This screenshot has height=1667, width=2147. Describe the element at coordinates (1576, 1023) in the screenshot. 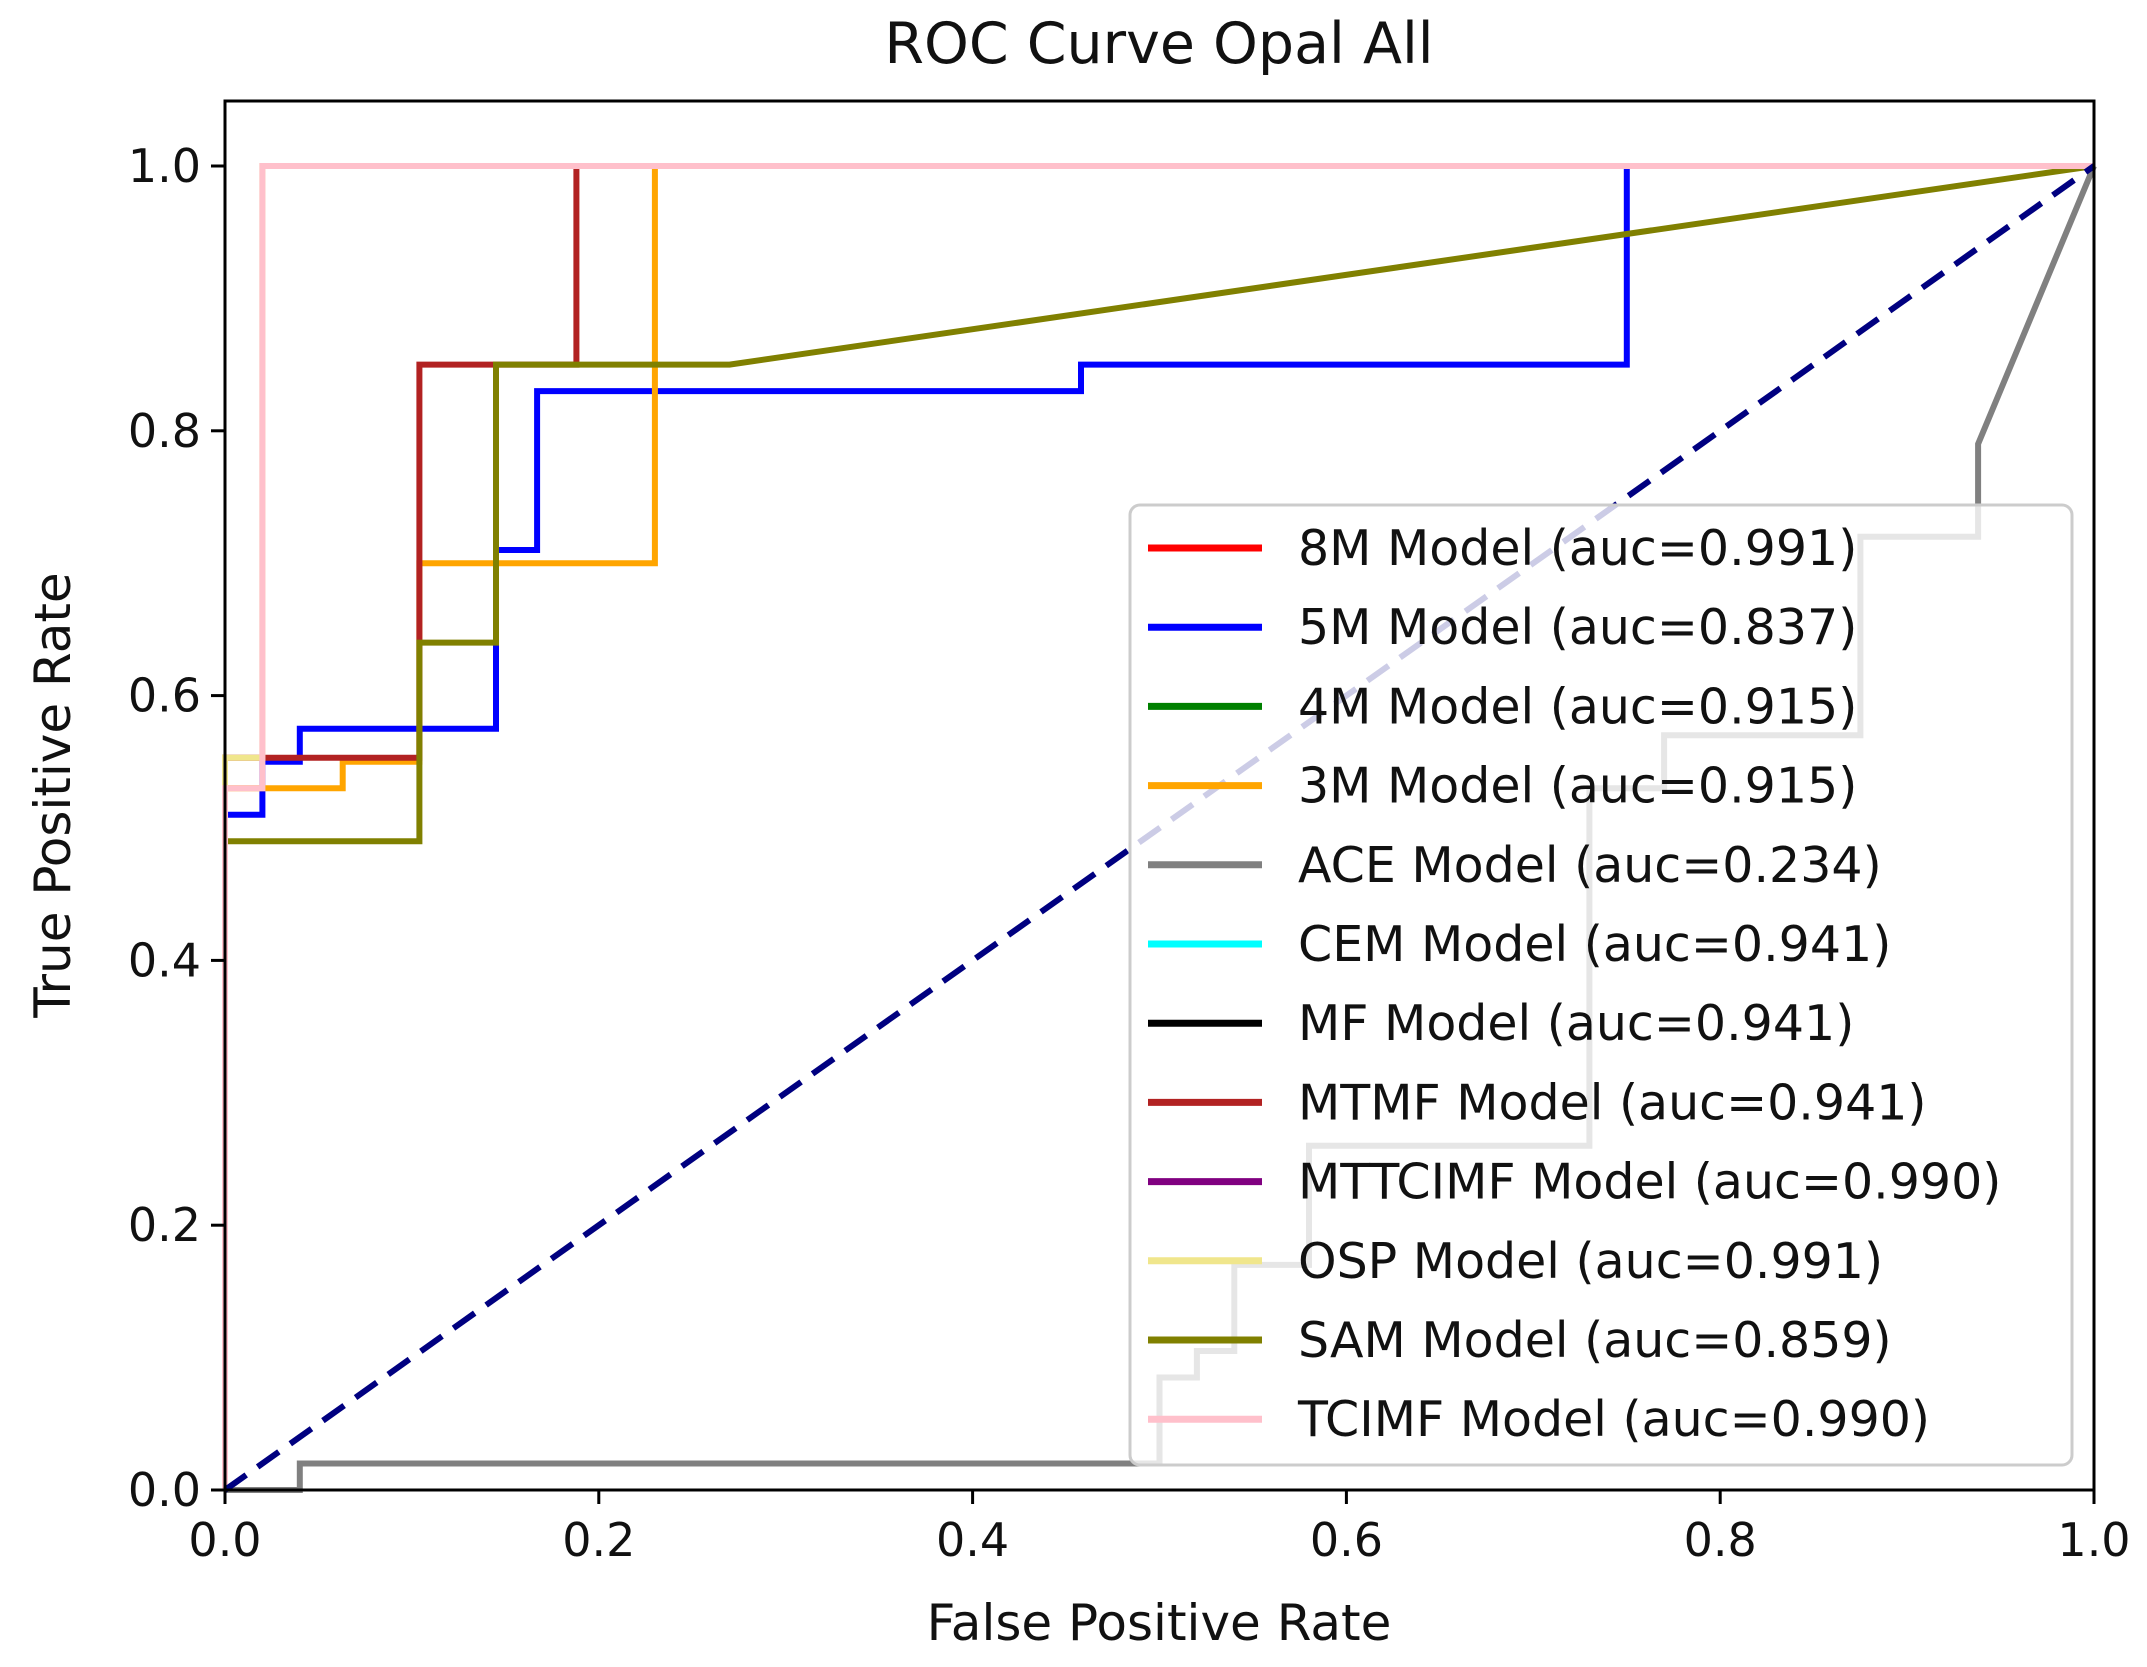

I see `legend-label-mf-model: MF Model (auc=0.941)` at that location.